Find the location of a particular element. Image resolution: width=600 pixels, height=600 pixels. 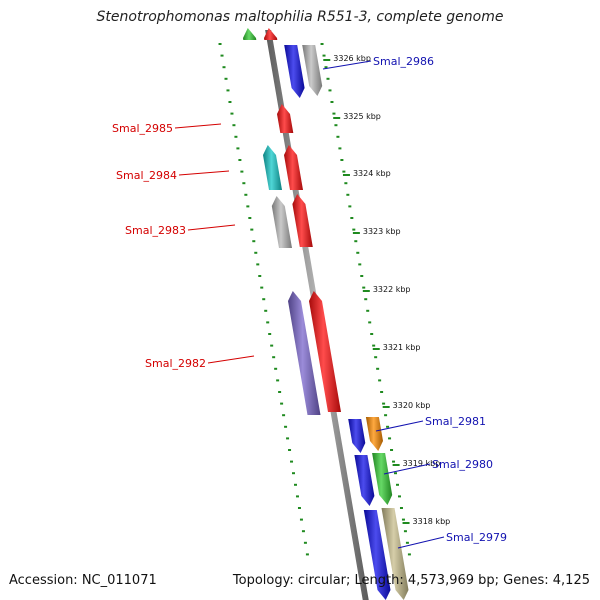

gene-label: Smal_2981 is located at coordinates (455, 421).